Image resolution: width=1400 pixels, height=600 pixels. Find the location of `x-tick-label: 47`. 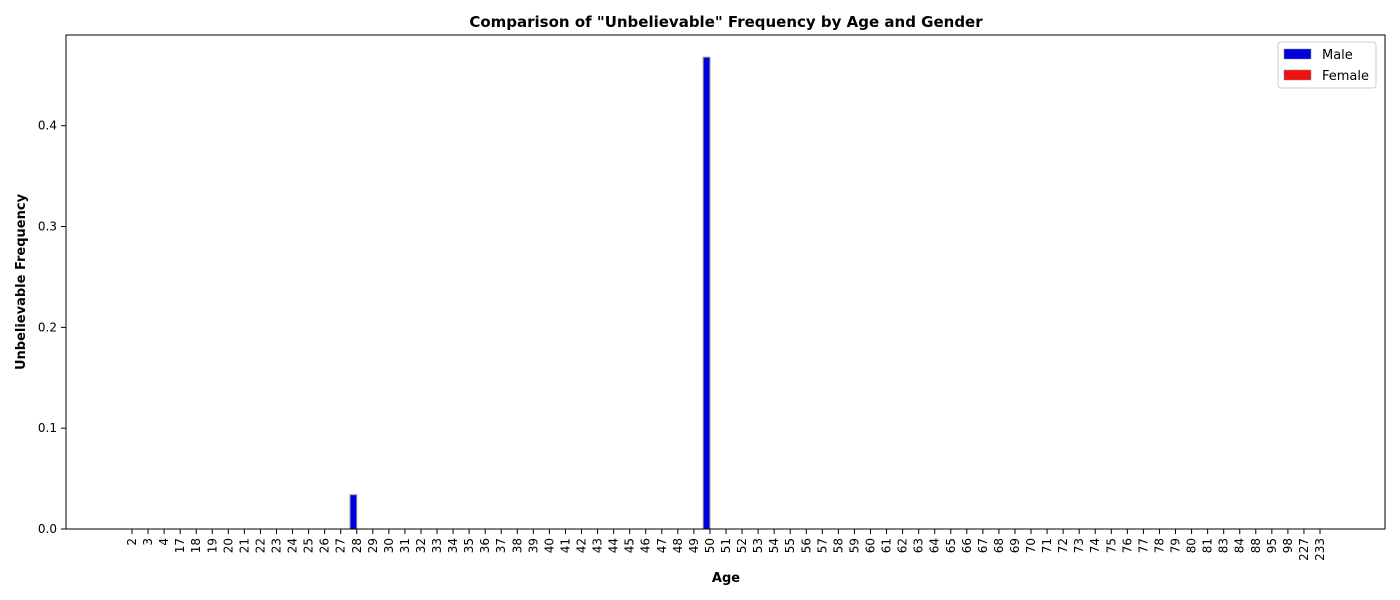

x-tick-label: 47 is located at coordinates (662, 545).